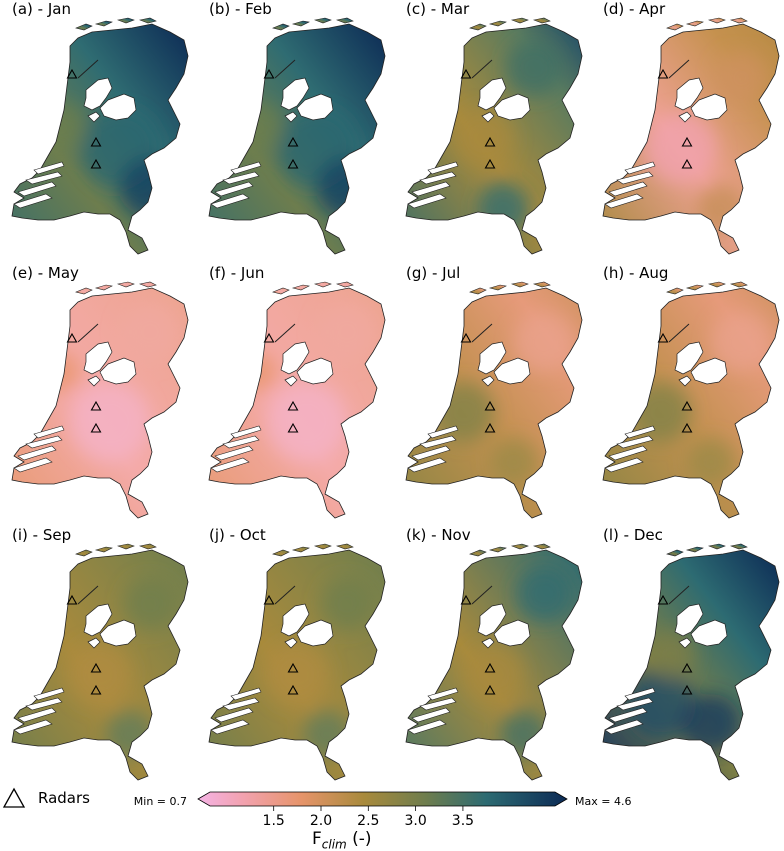  Describe the element at coordinates (237, 535) in the screenshot. I see `panel-label: (j) - Oct` at that location.